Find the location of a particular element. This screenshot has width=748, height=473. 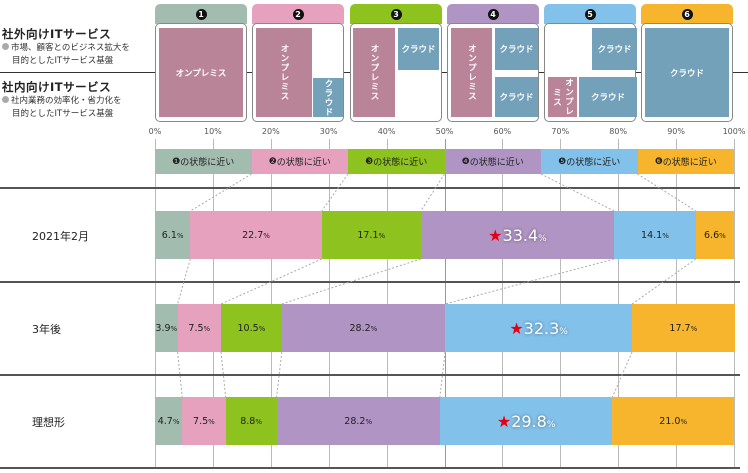

axis-tick-label: 30% is located at coordinates (328, 131).